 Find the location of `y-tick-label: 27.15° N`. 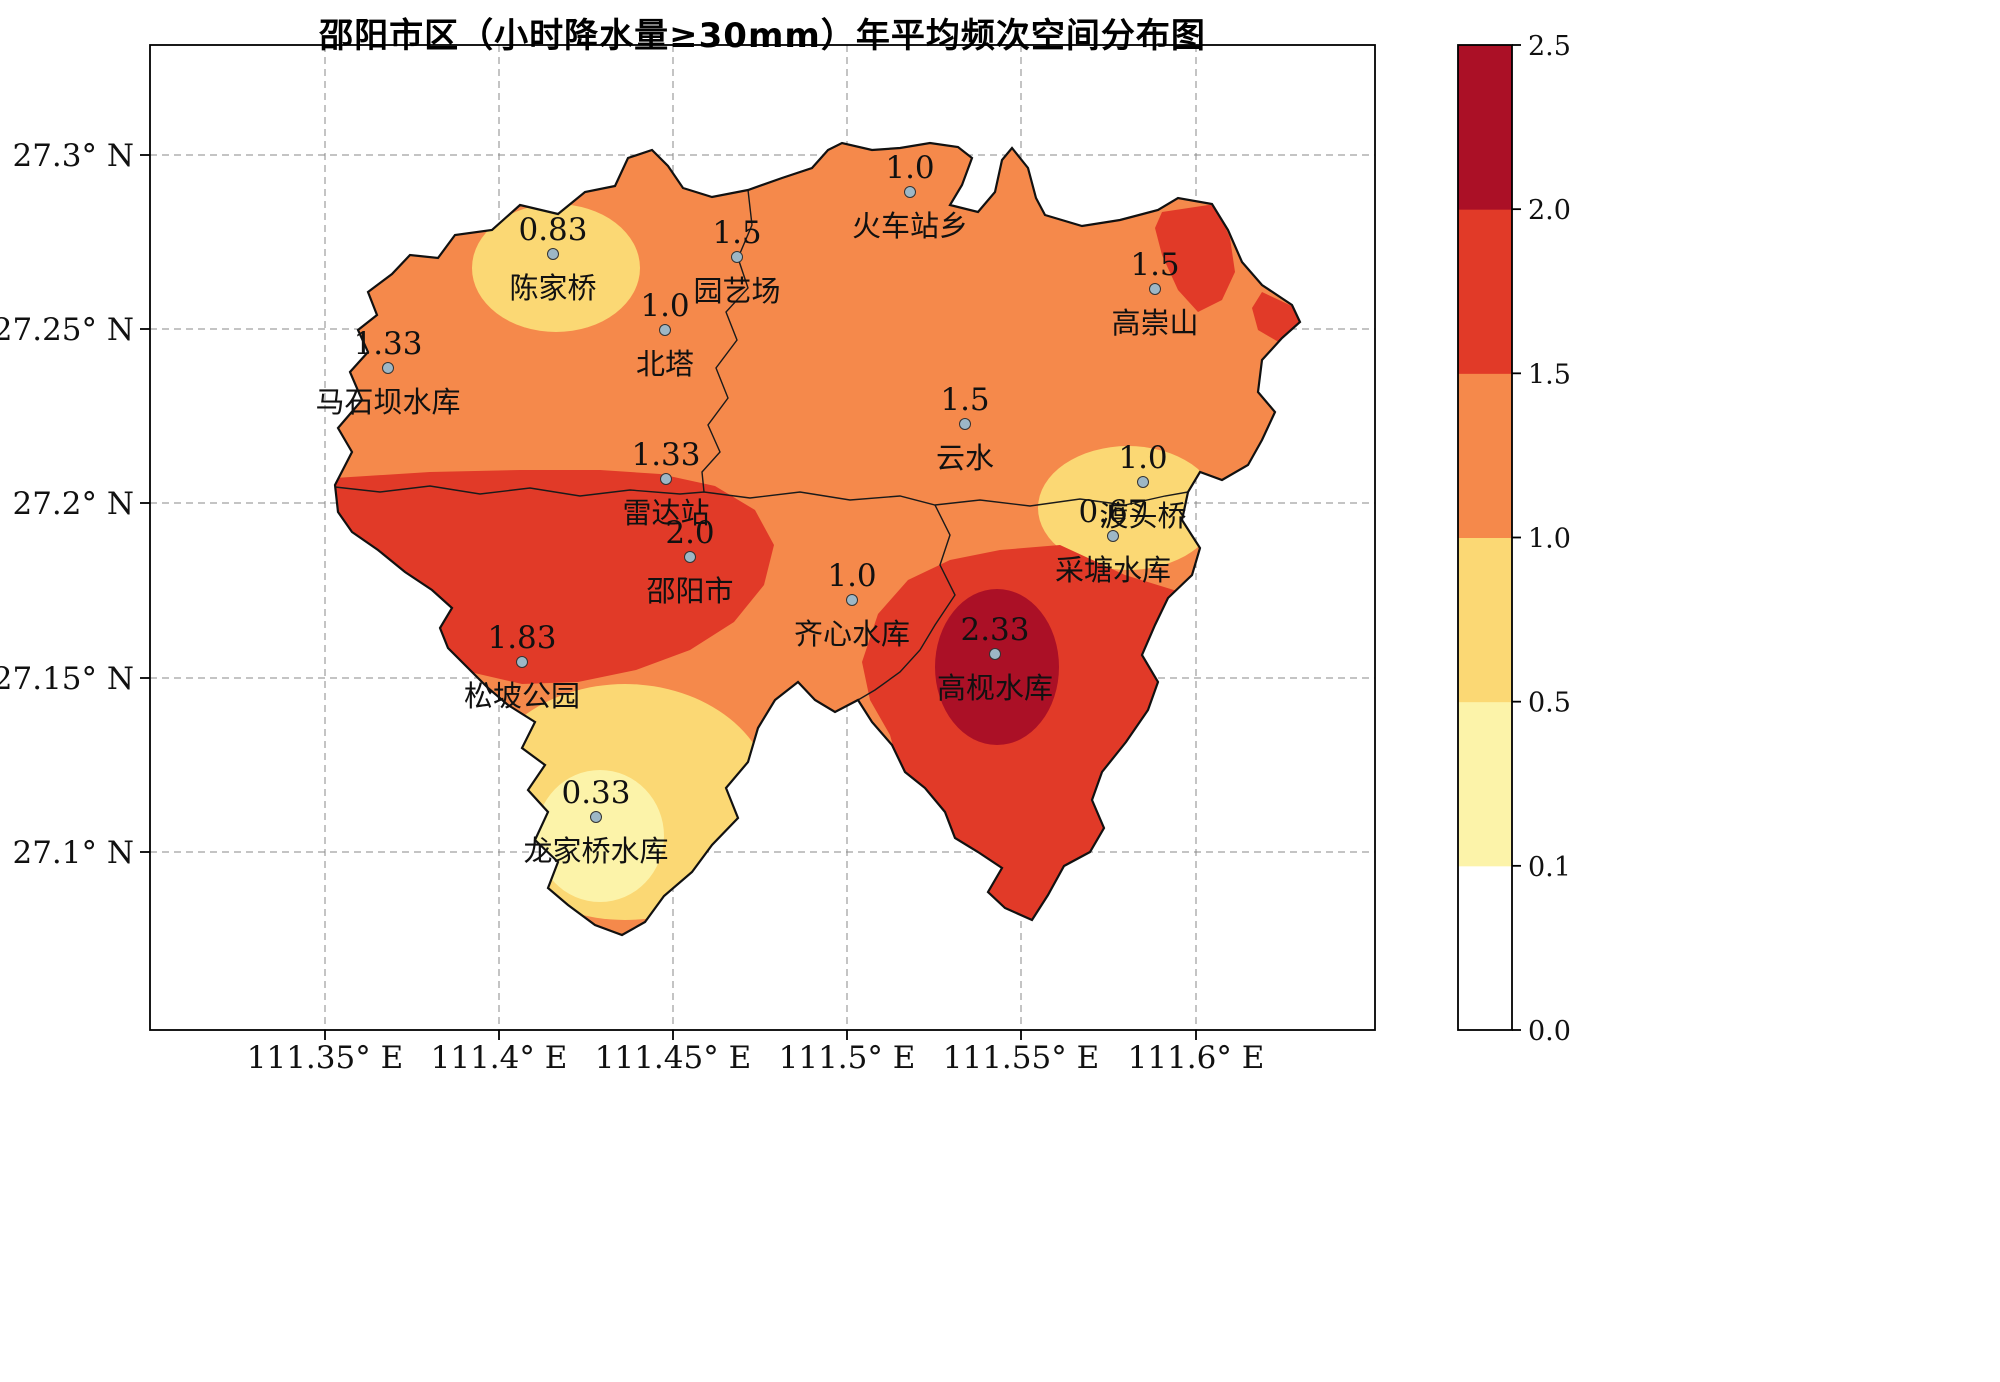

y-tick-label: 27.15° N is located at coordinates (67, 679).